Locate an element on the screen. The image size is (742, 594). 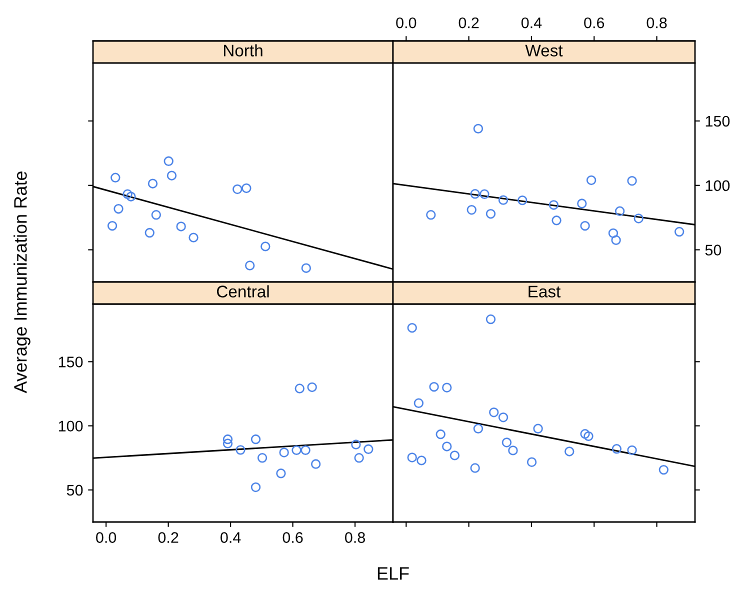
chart-title: North is located at coordinates (243, 50).